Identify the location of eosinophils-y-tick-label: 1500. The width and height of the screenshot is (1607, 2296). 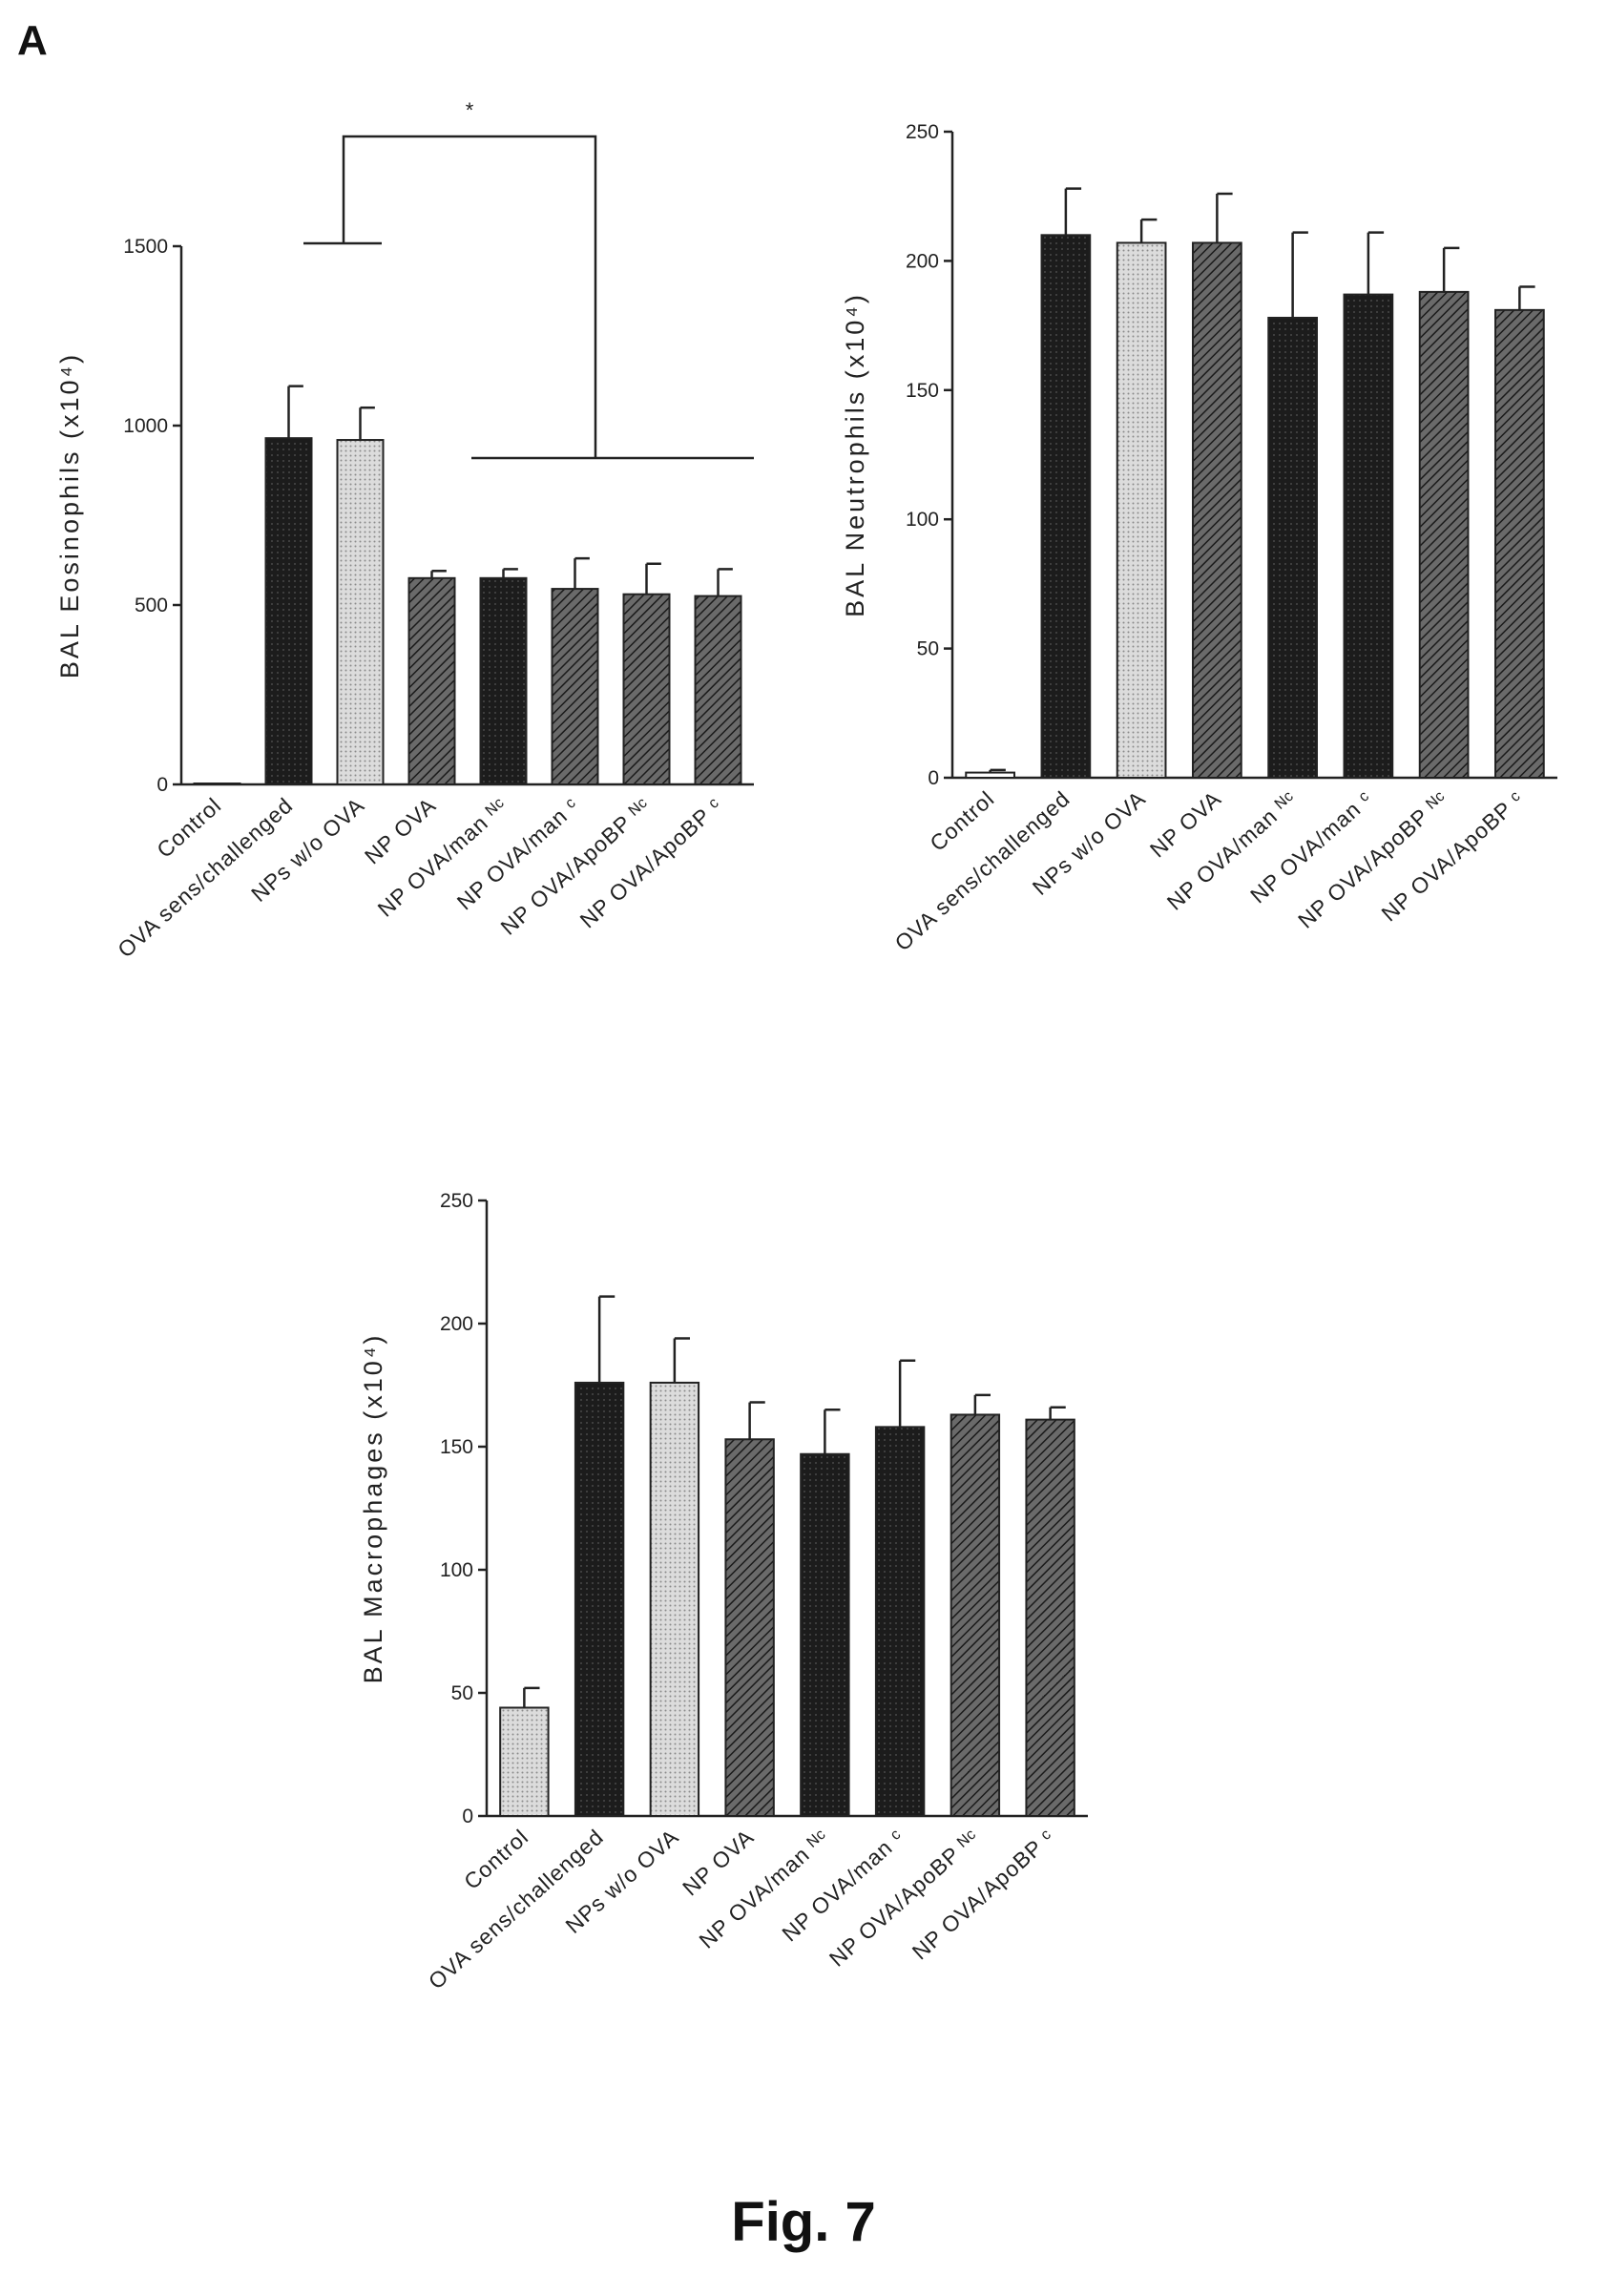
(146, 247).